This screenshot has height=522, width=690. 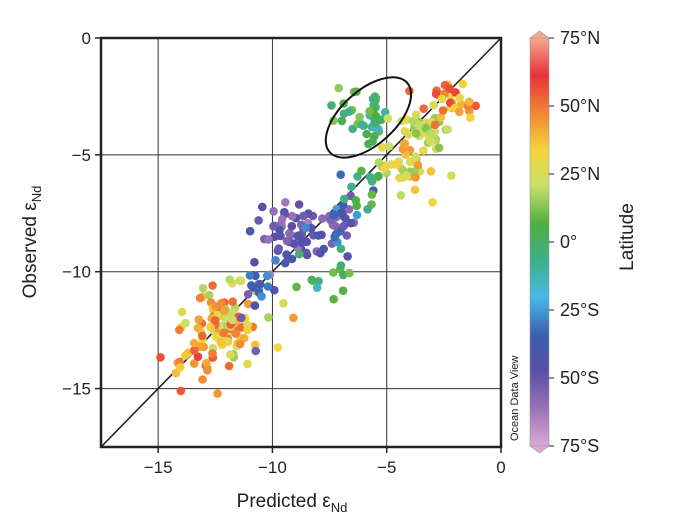 I want to click on colorbar-top-arrow, so click(x=539, y=34).